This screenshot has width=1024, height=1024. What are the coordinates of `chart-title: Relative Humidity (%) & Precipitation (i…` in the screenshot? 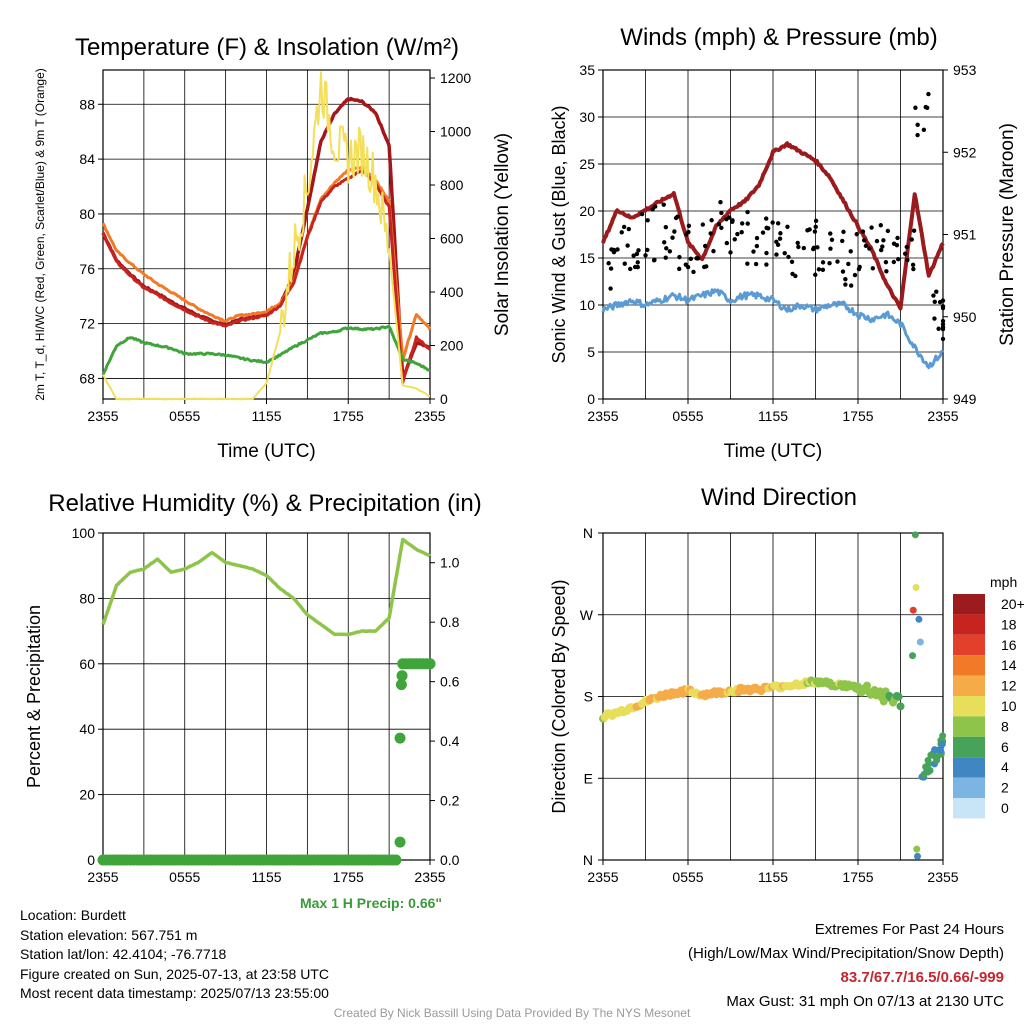 It's located at (264, 503).